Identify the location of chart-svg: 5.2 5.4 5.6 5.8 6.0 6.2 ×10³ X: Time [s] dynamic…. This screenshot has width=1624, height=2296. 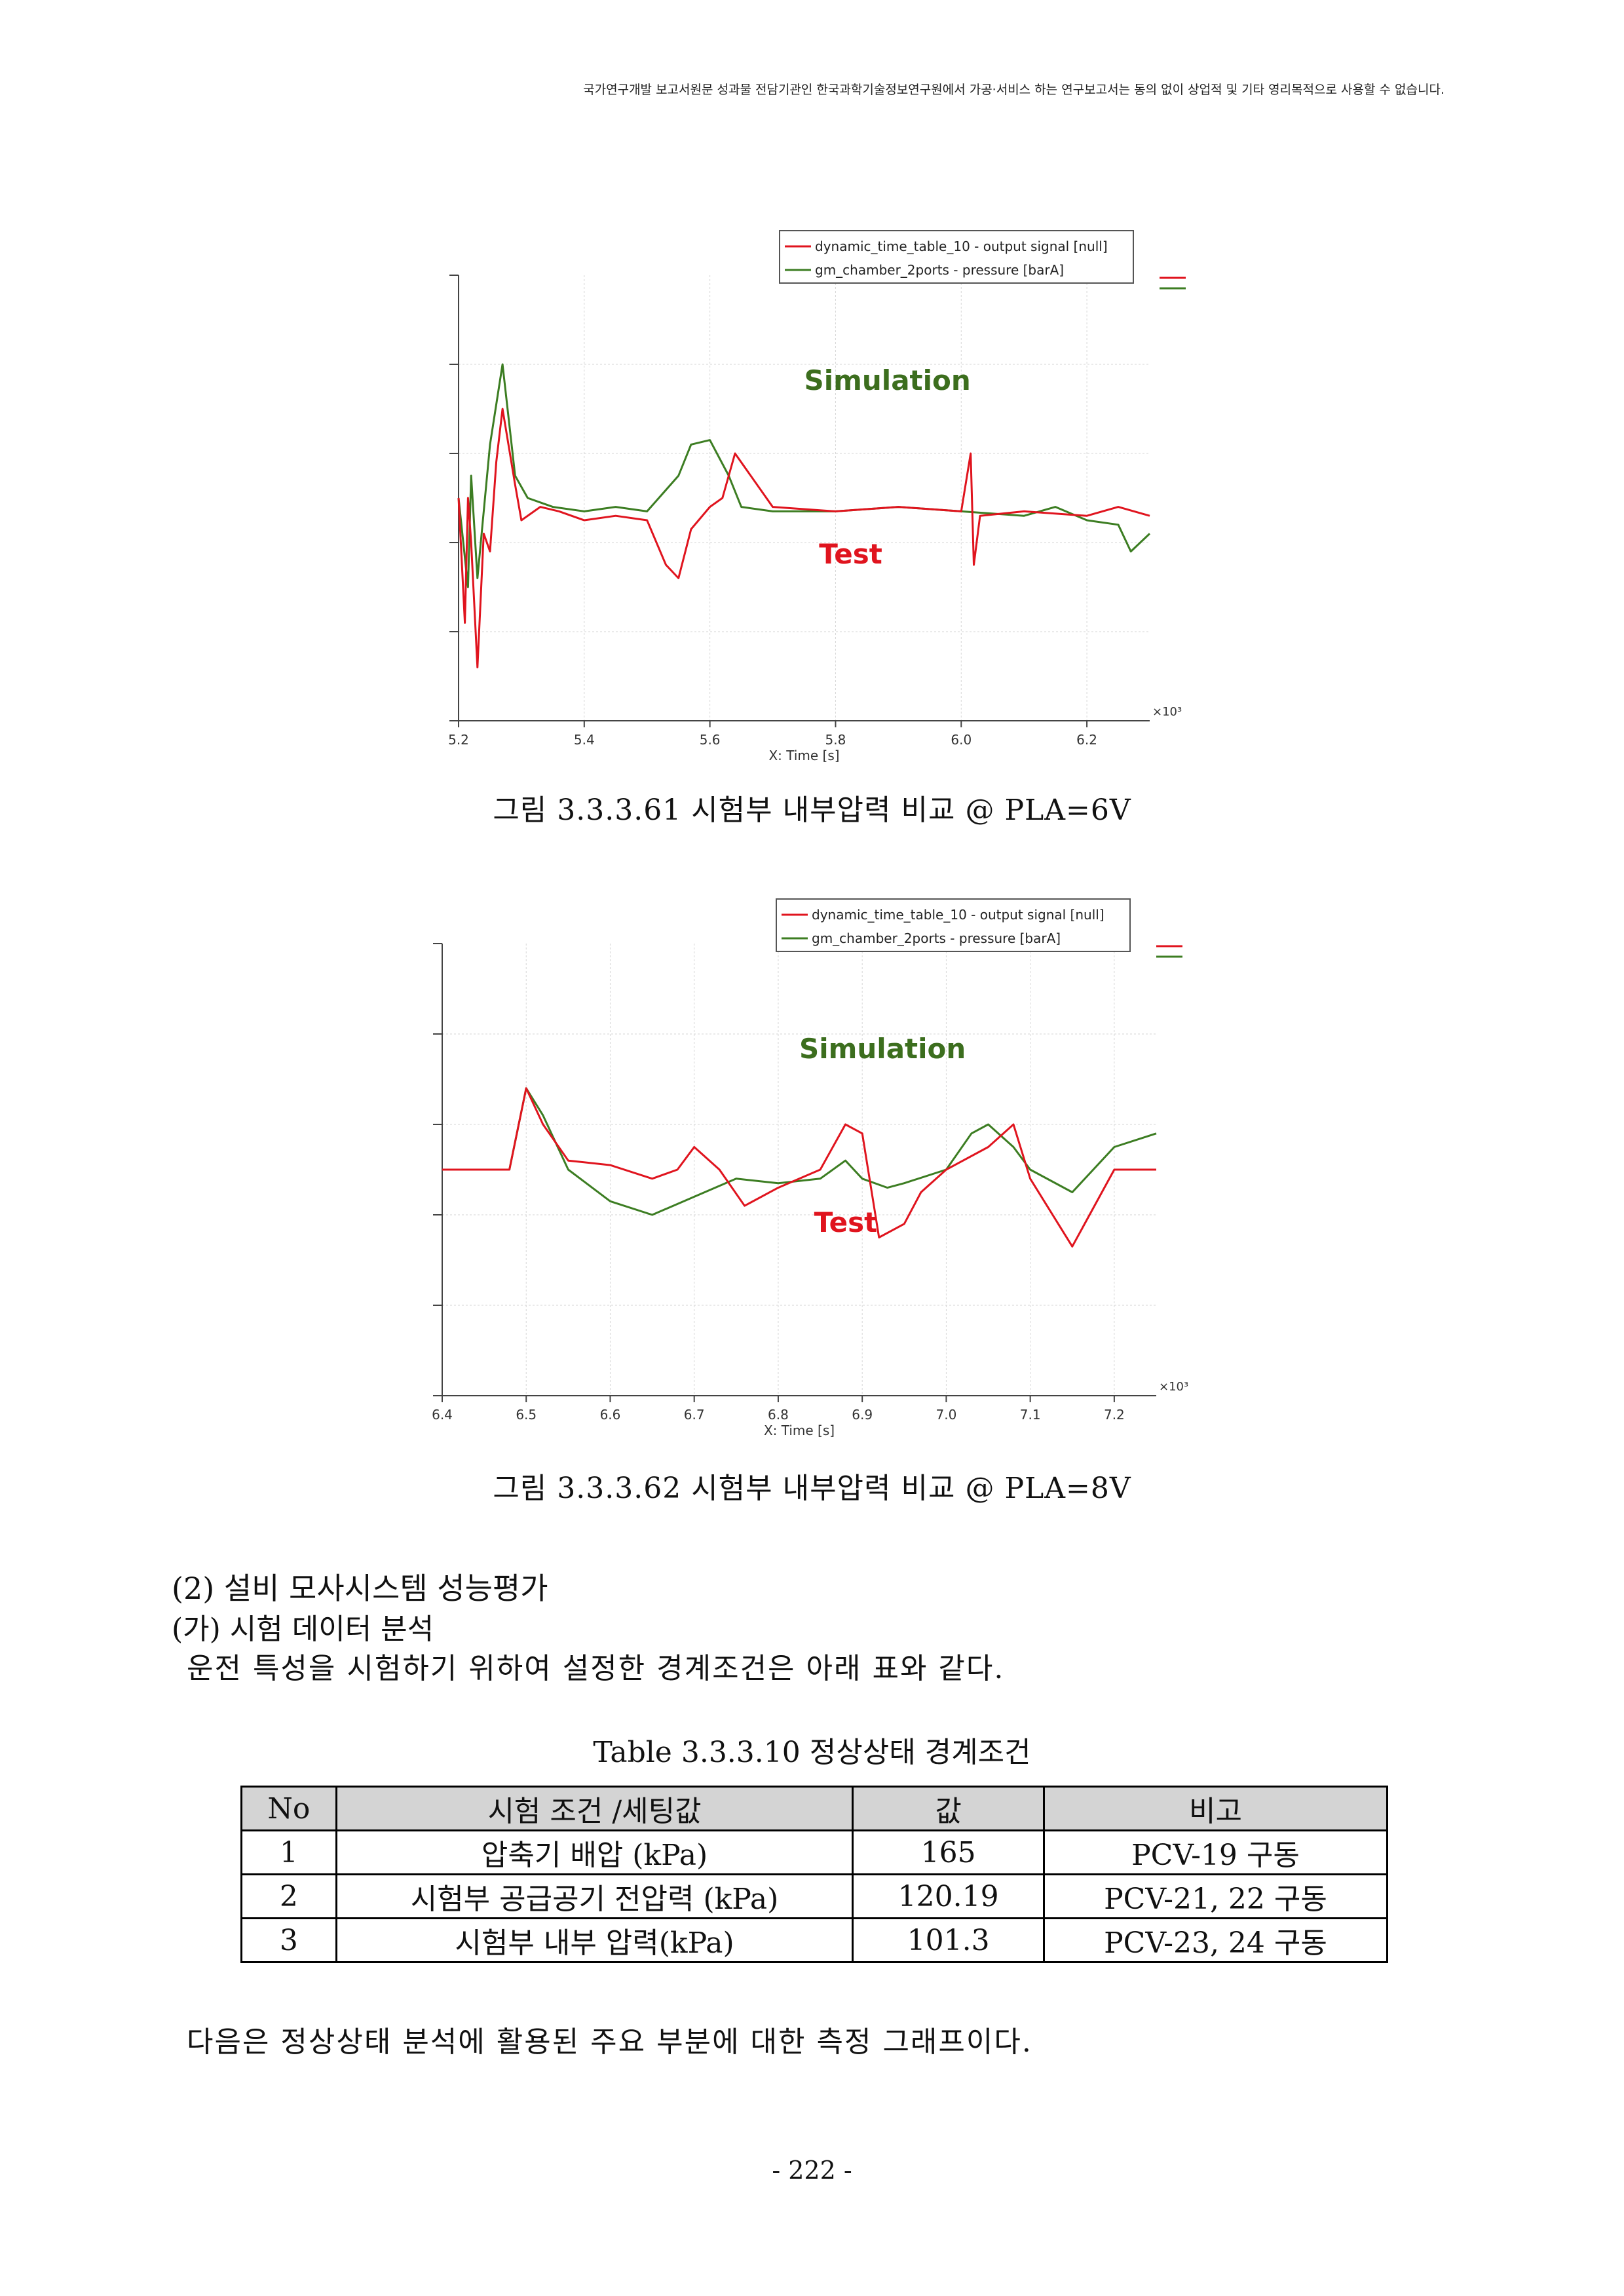
(817, 496).